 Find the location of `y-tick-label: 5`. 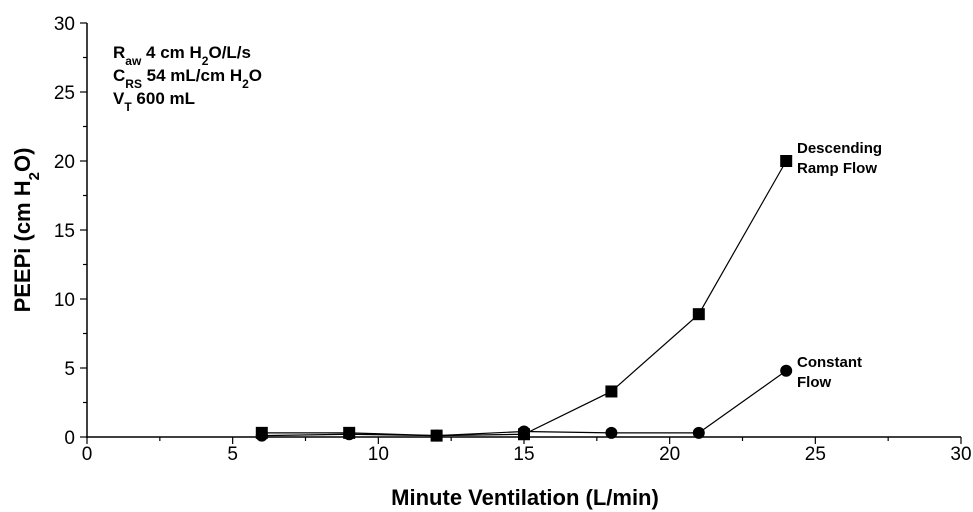

y-tick-label: 5 is located at coordinates (69, 369).